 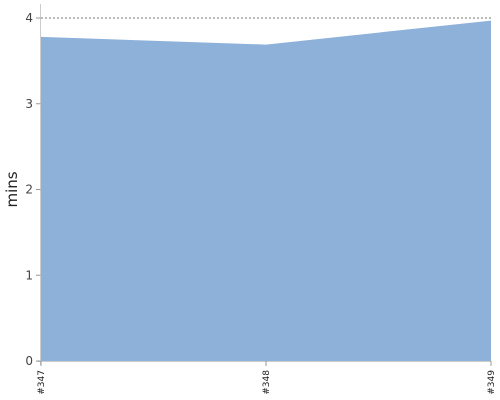 I want to click on x-tick-labels: #347 #348 #349, so click(x=267, y=382).